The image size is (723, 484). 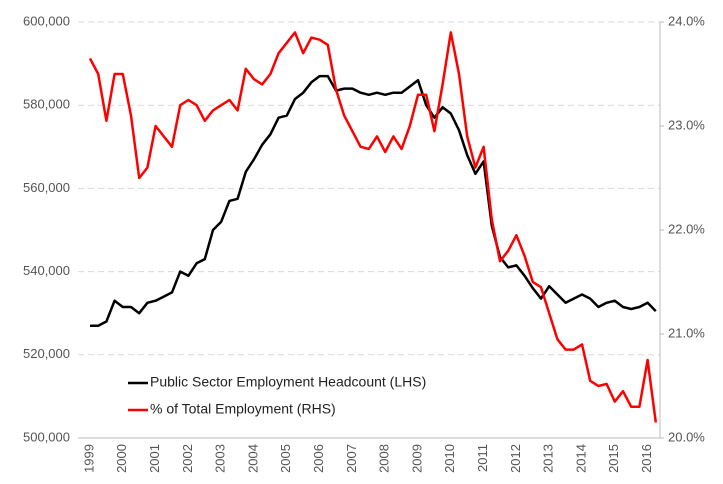 What do you see at coordinates (46, 104) in the screenshot?
I see `y-tick-label: 580,000` at bounding box center [46, 104].